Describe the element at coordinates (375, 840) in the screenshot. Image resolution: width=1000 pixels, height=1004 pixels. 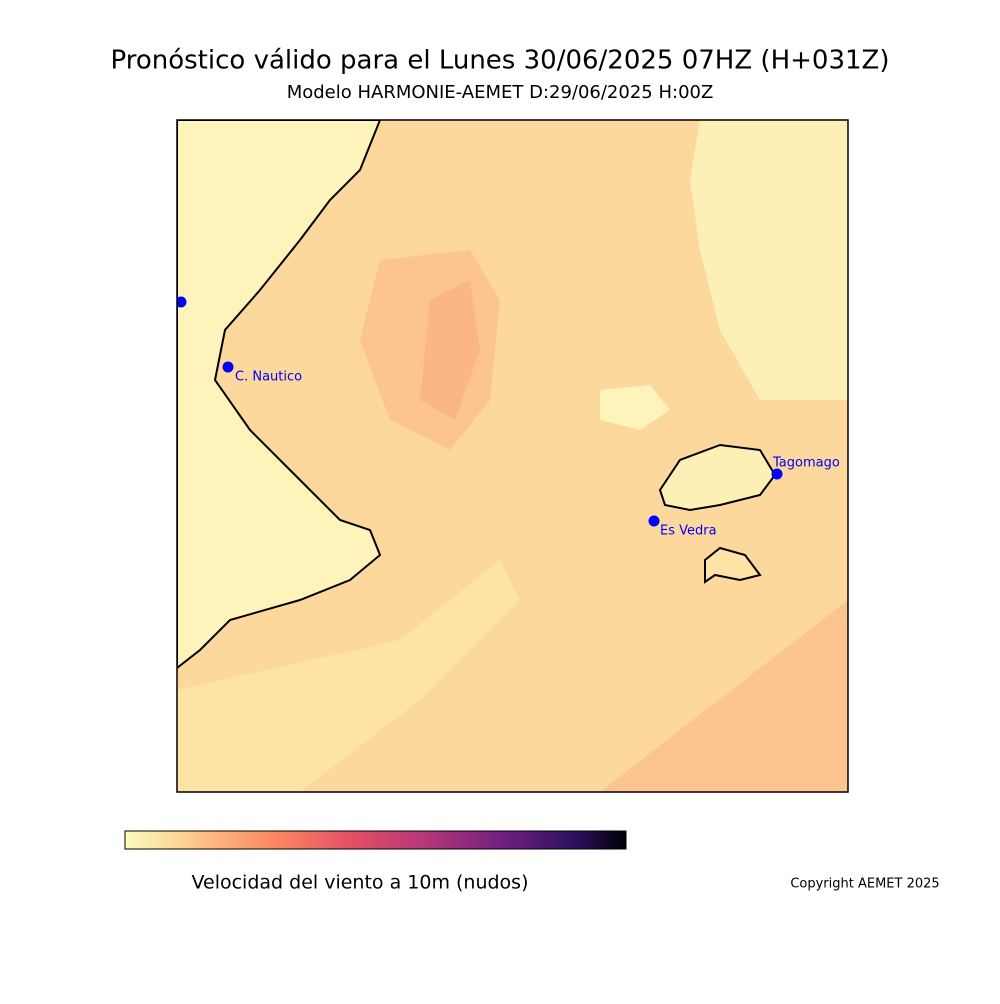
I see `colorbar` at that location.